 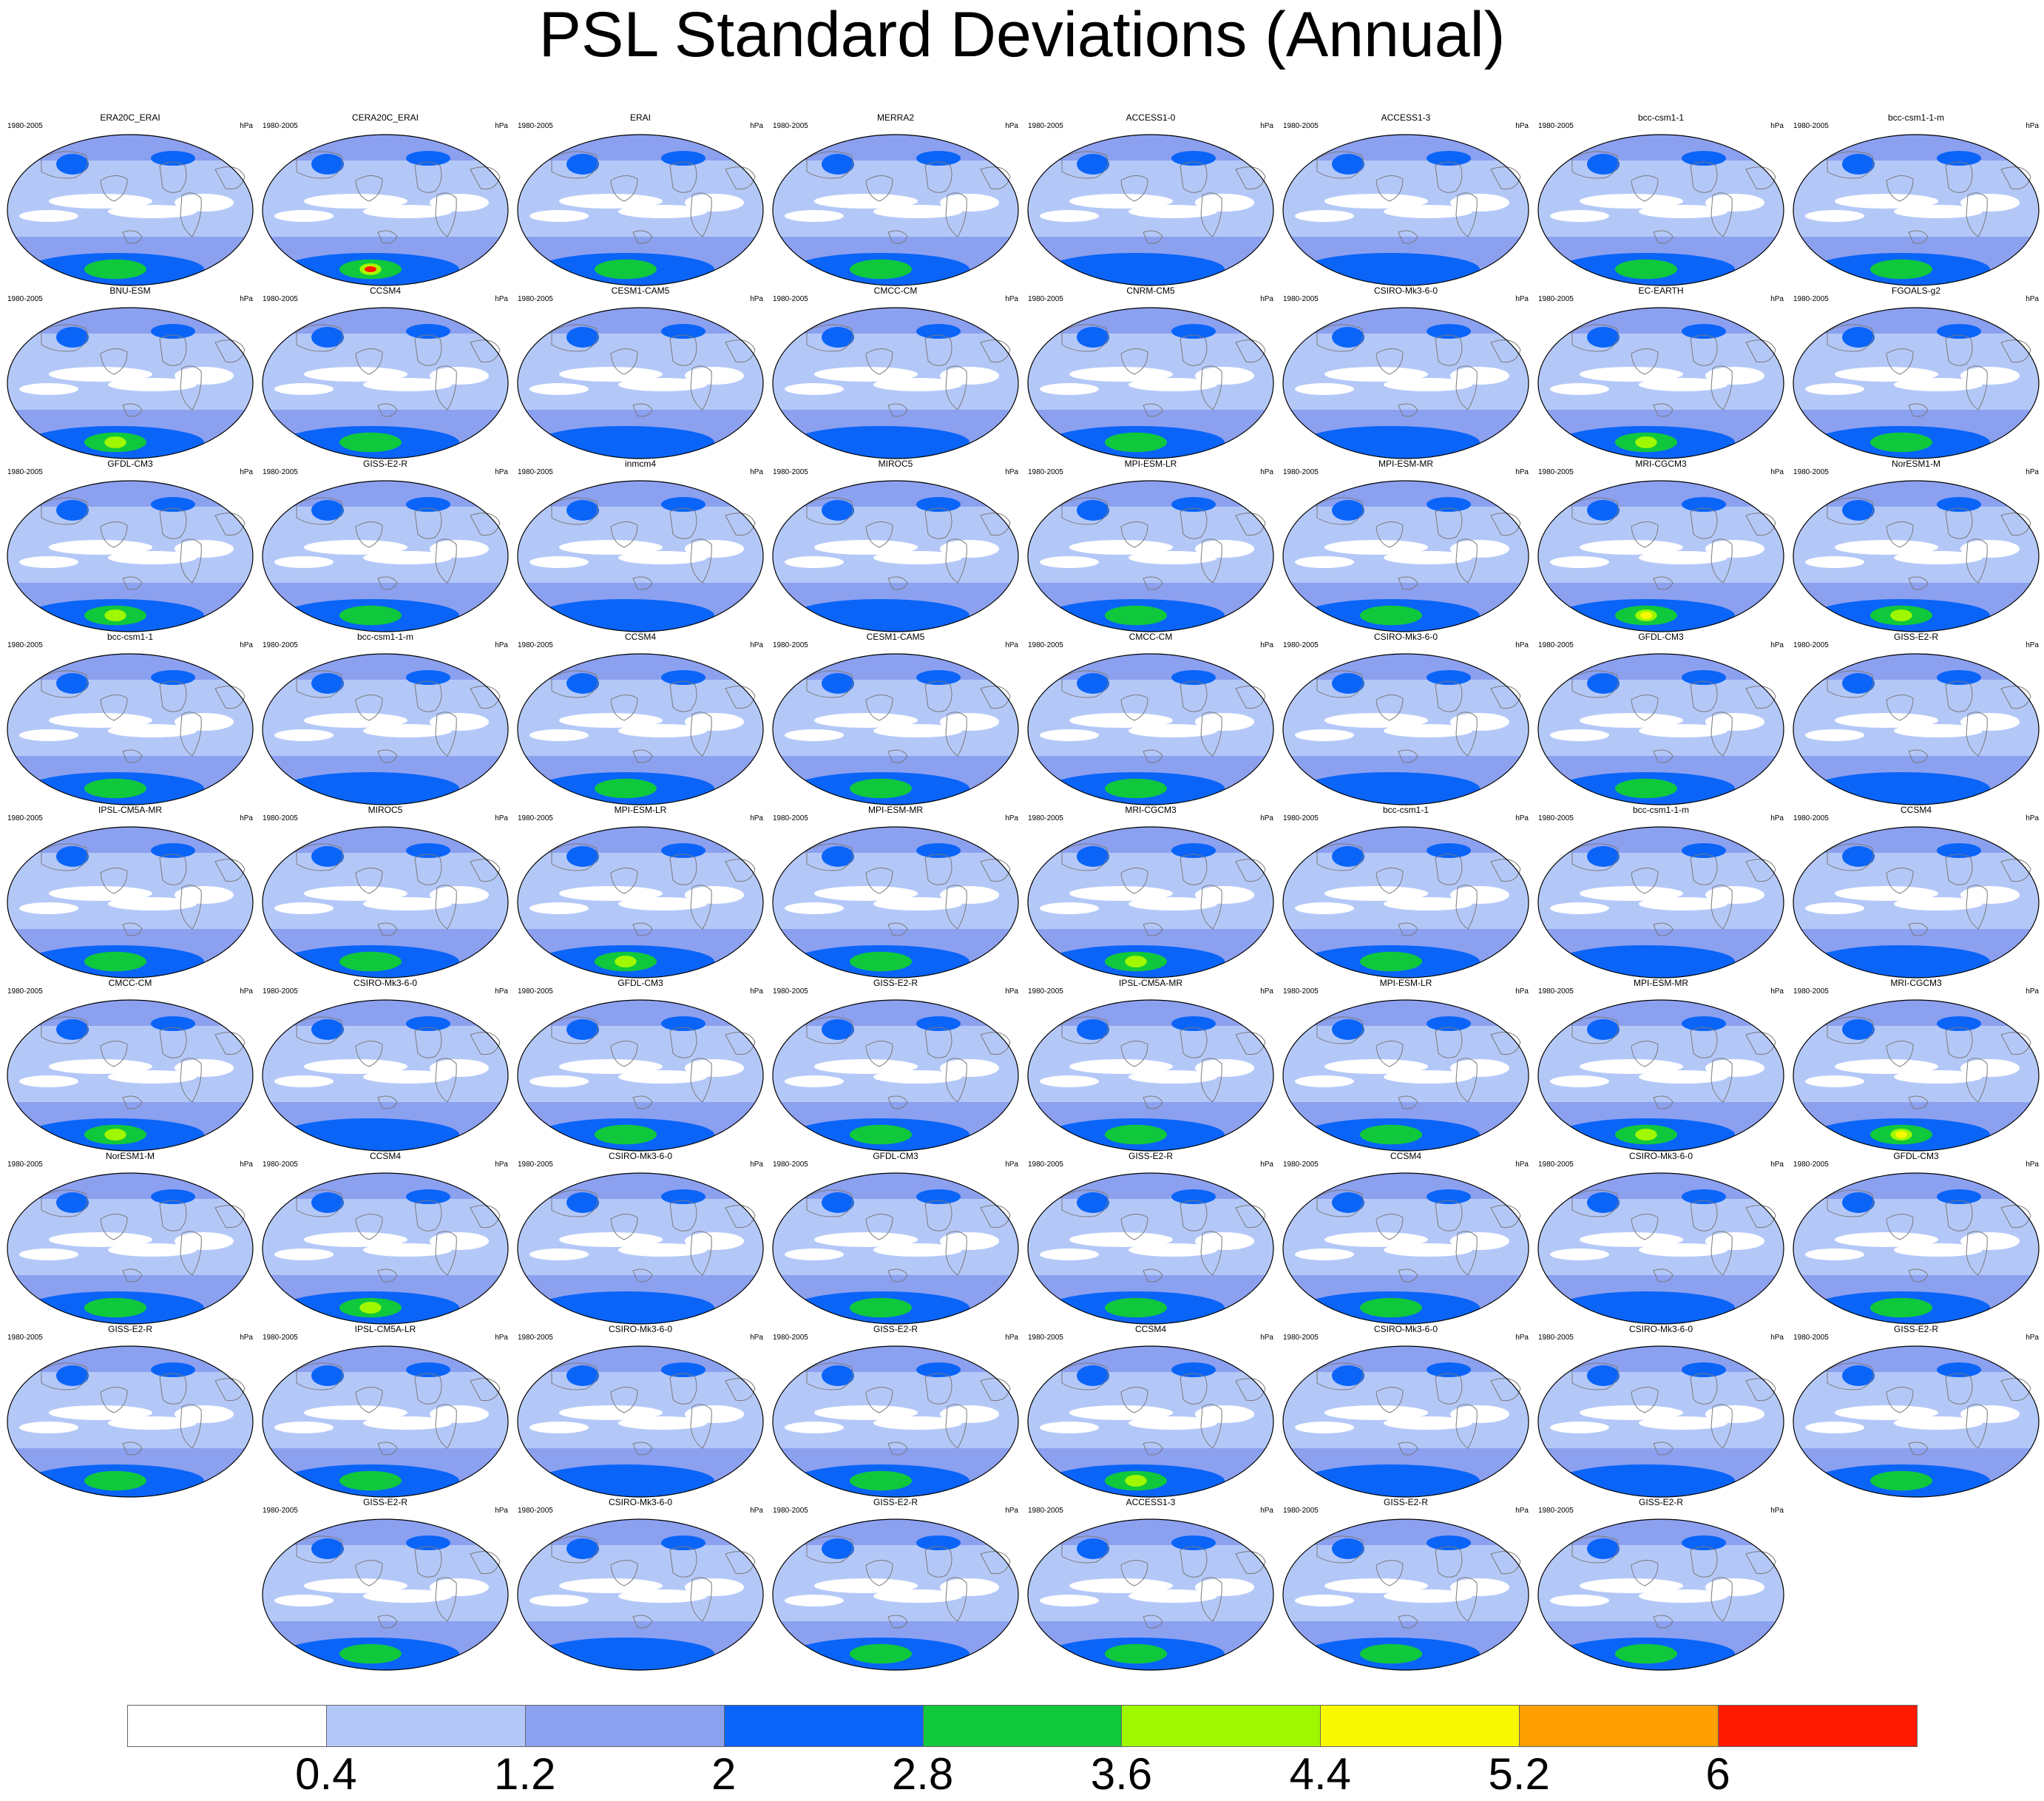 What do you see at coordinates (640, 810) in the screenshot?
I see `panel-title: MPI-ESM-LR` at bounding box center [640, 810].